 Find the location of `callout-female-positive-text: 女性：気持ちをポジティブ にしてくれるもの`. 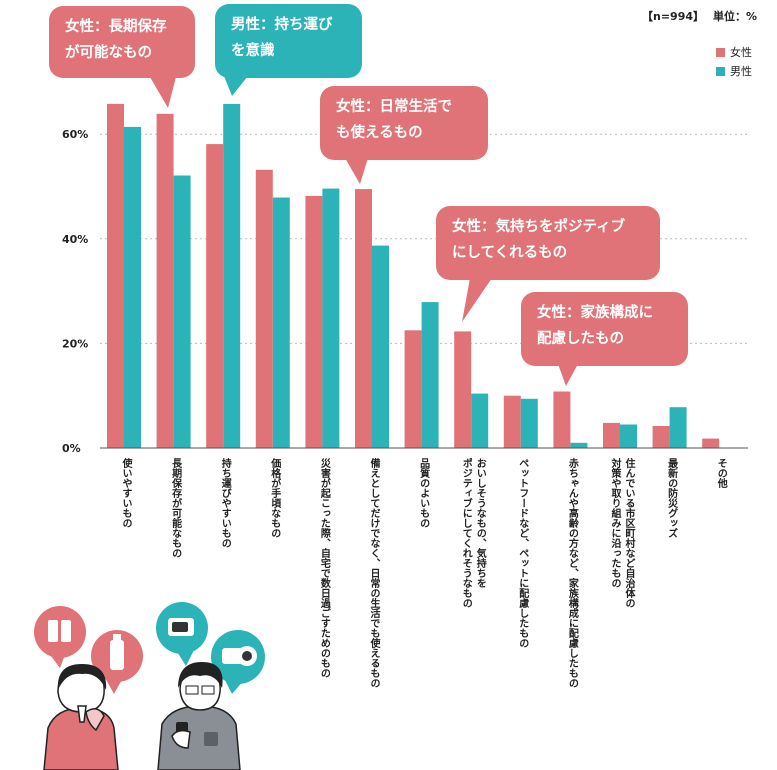

callout-female-positive-text: 女性：気持ちをポジティブ にしてくれるもの is located at coordinates (539, 240).